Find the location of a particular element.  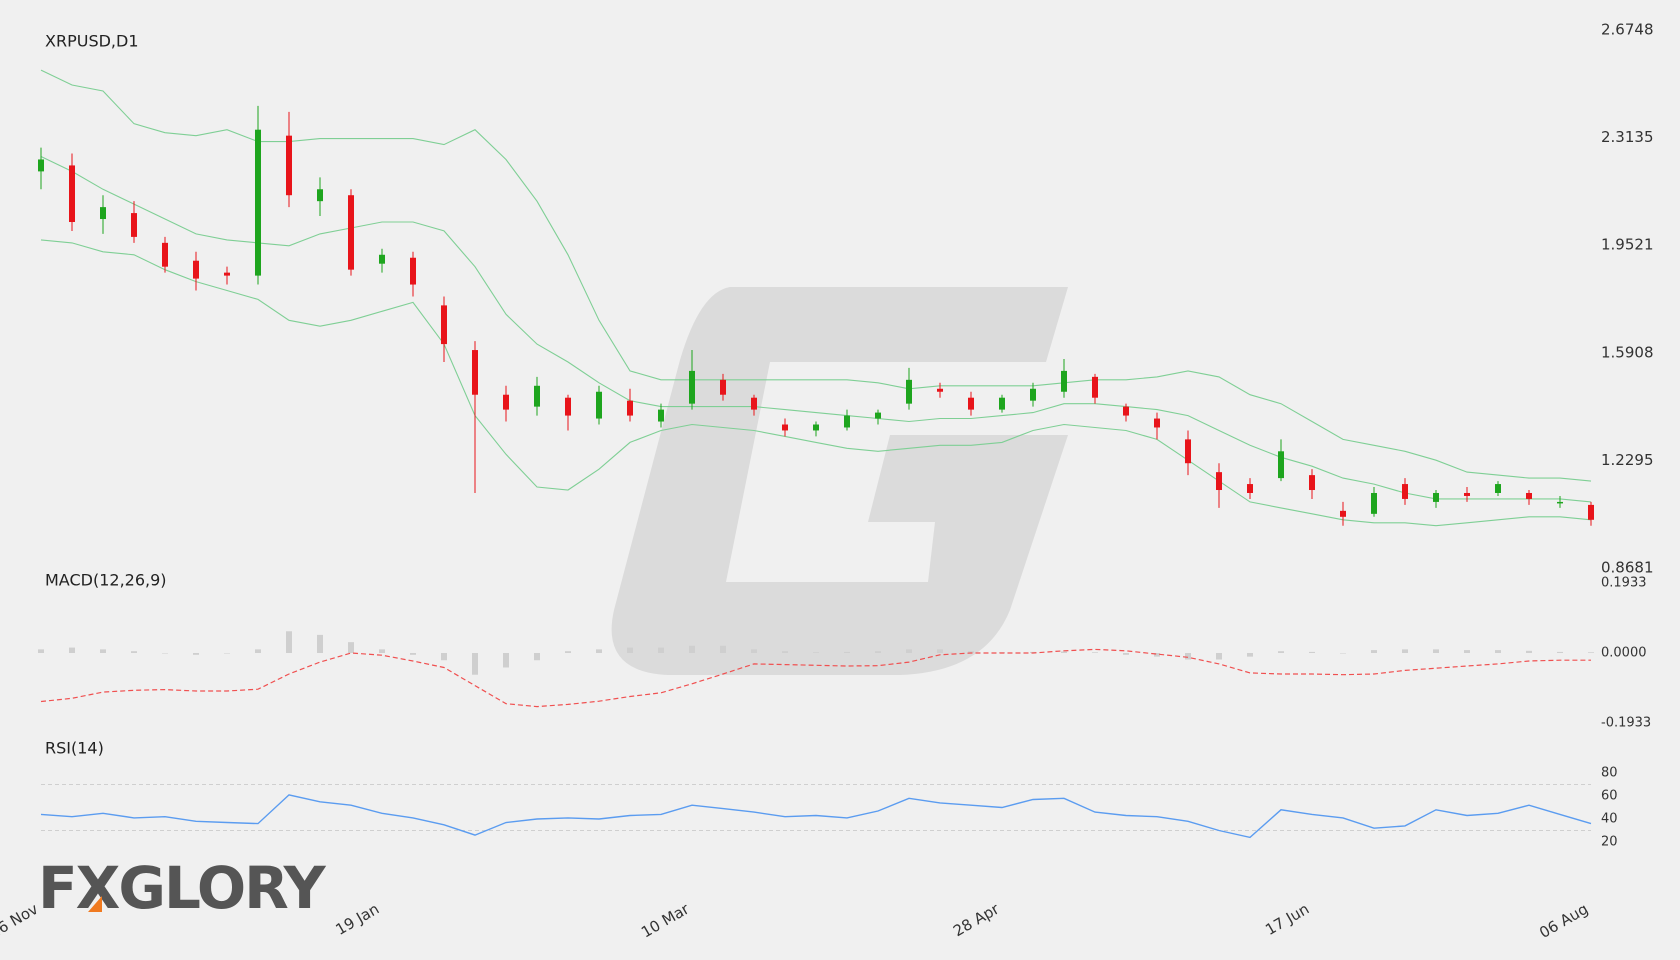

y-tick-label: 0.8681 is located at coordinates (1627, 568).